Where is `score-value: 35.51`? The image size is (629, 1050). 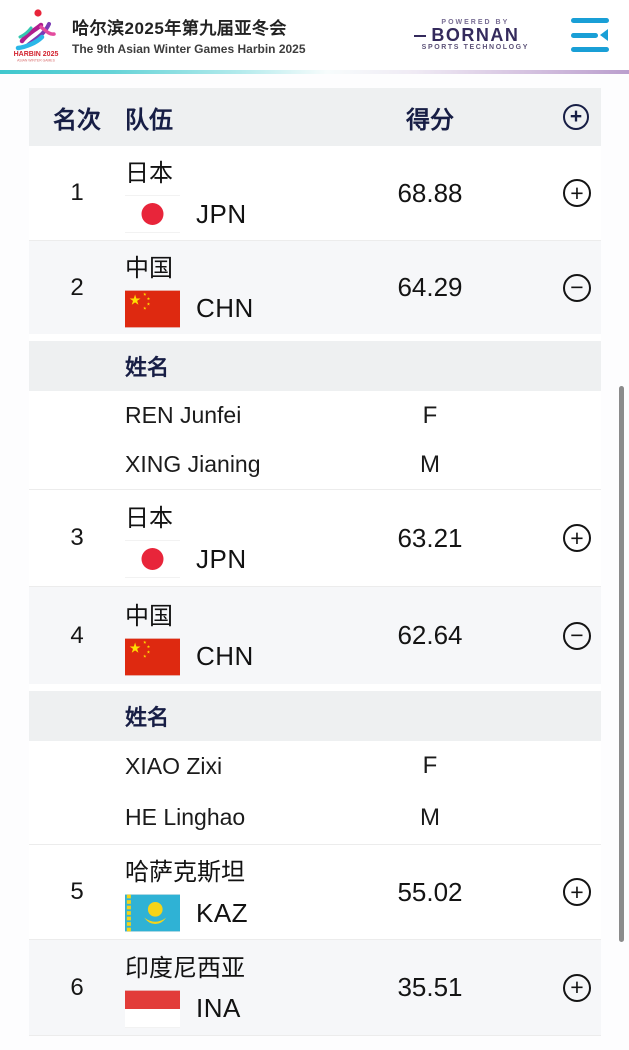 score-value: 35.51 is located at coordinates (430, 987).